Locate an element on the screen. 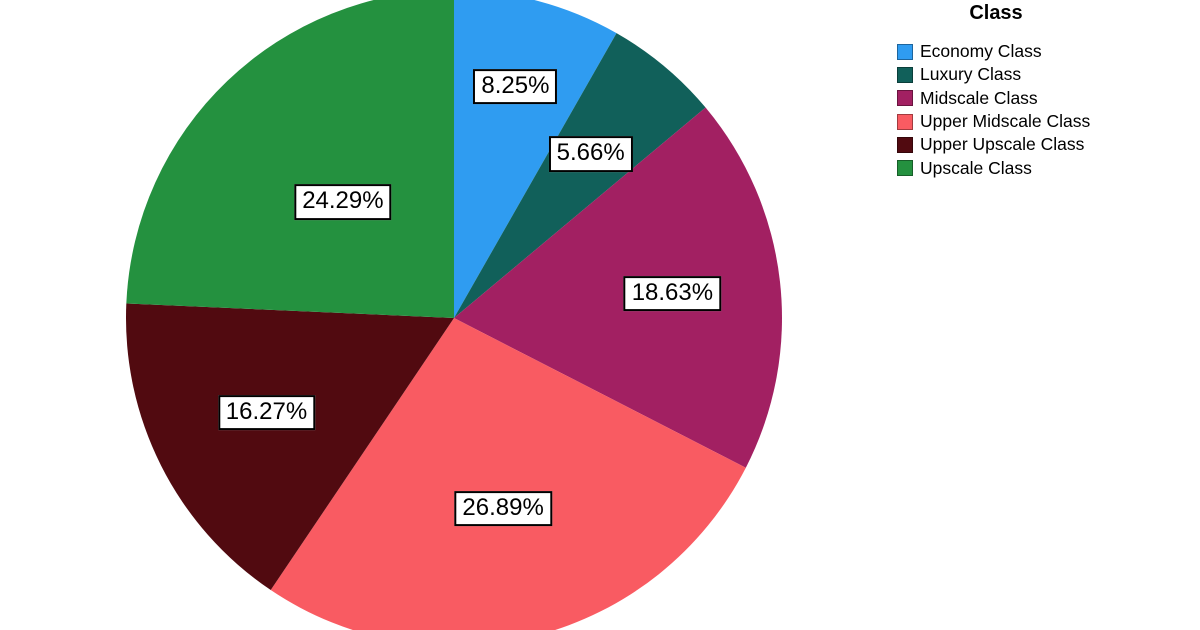 The height and width of the screenshot is (630, 1200). legend-label: Midscale Class is located at coordinates (979, 97).